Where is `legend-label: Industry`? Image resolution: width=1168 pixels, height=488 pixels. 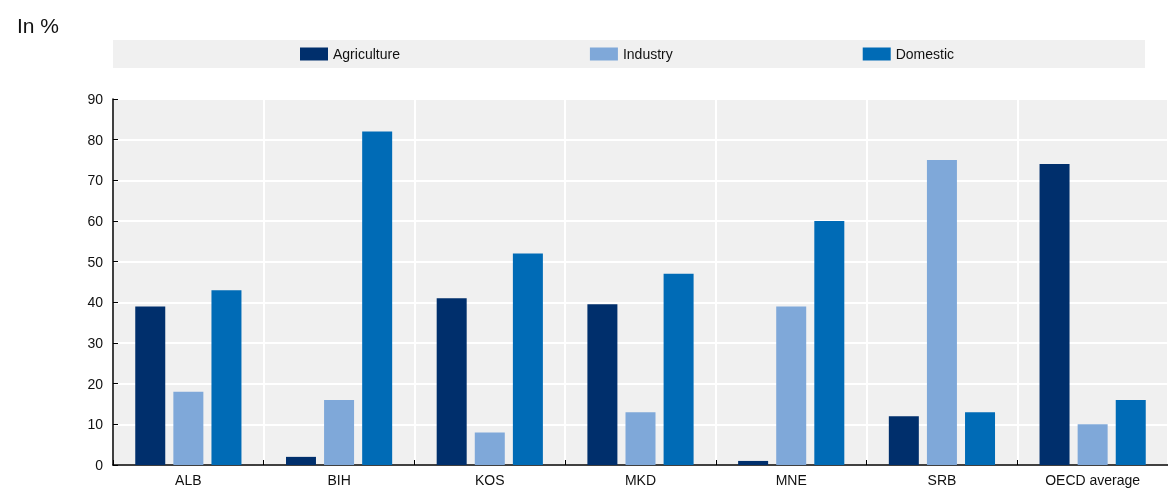 legend-label: Industry is located at coordinates (647, 54).